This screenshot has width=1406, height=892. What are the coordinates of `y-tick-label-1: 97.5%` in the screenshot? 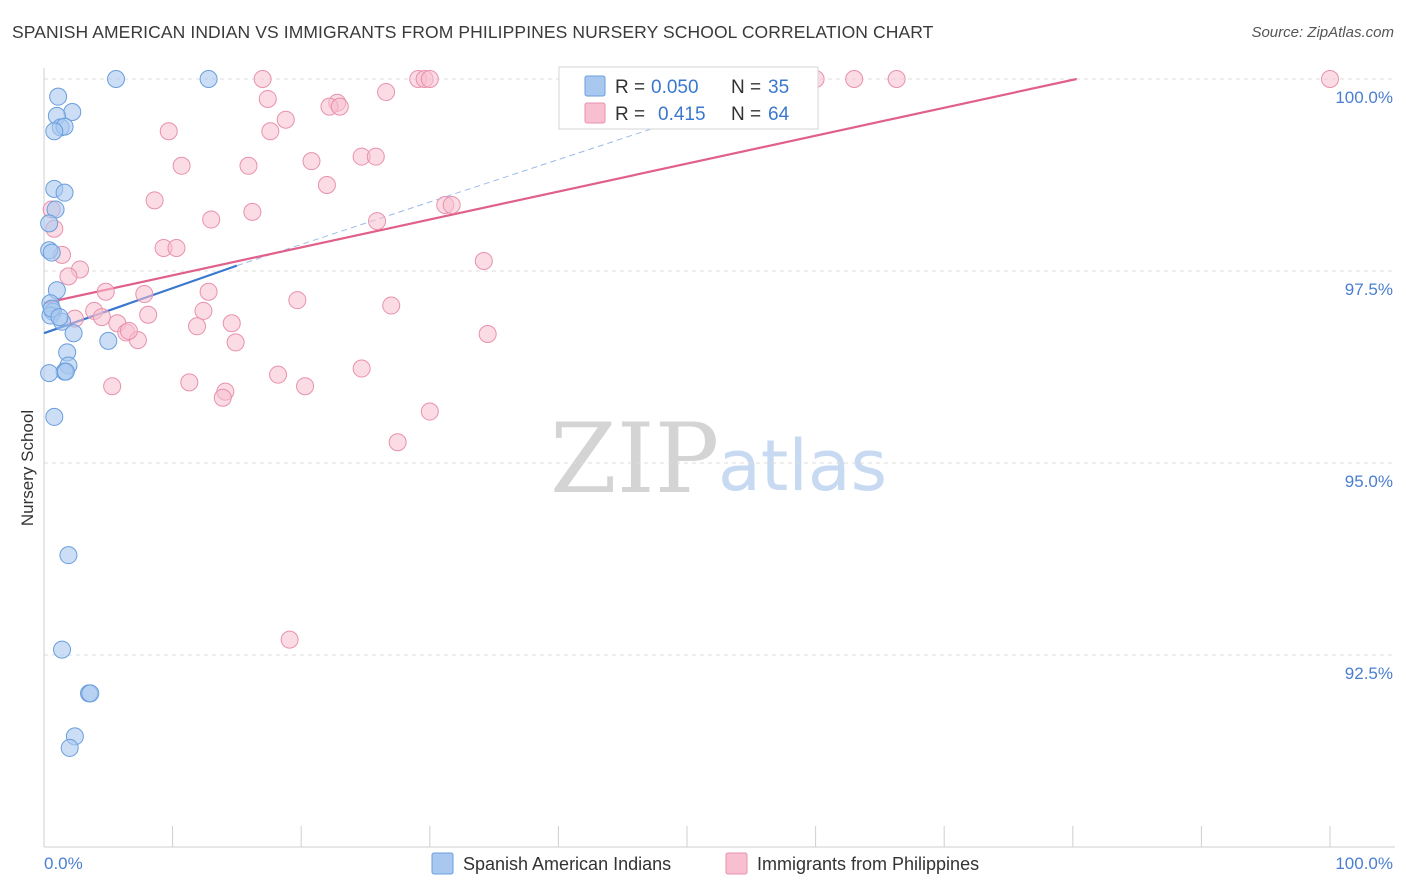 It's located at (1369, 289).